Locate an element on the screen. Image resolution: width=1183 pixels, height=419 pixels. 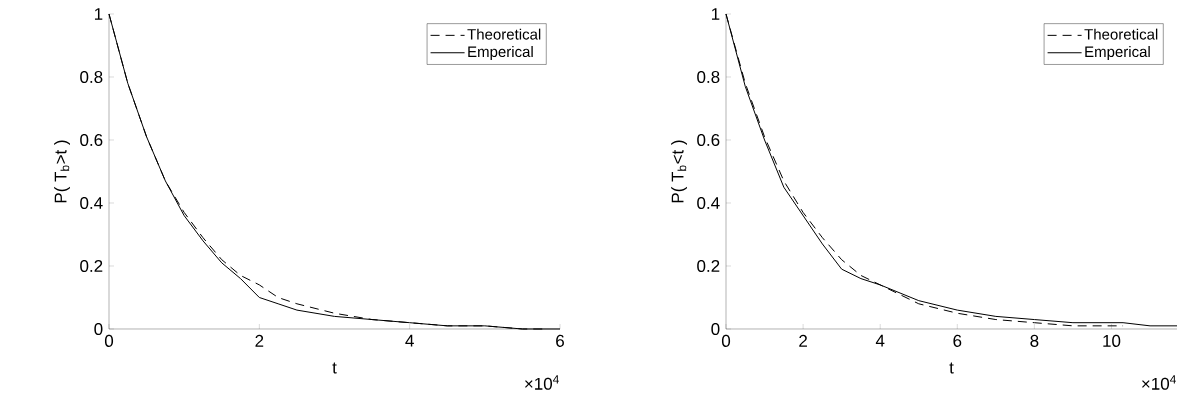
x-tick-label: 10 is located at coordinates (1112, 340).